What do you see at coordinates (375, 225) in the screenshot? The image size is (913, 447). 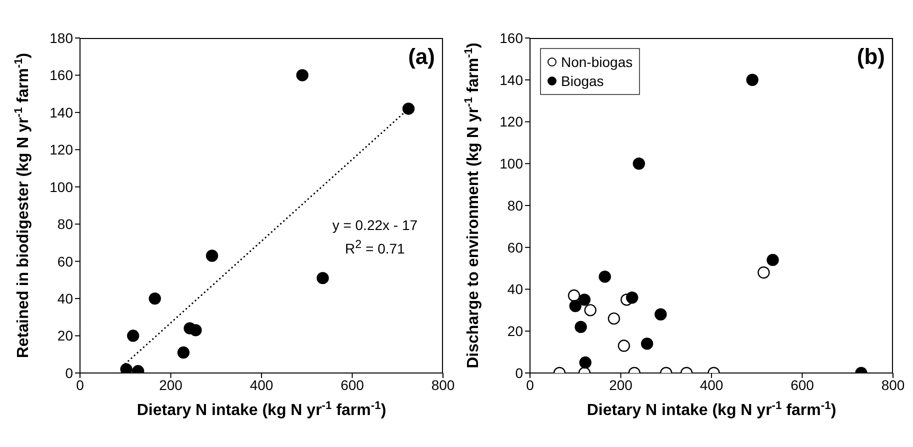 I see `annotation: y = 0.22x - 17` at bounding box center [375, 225].